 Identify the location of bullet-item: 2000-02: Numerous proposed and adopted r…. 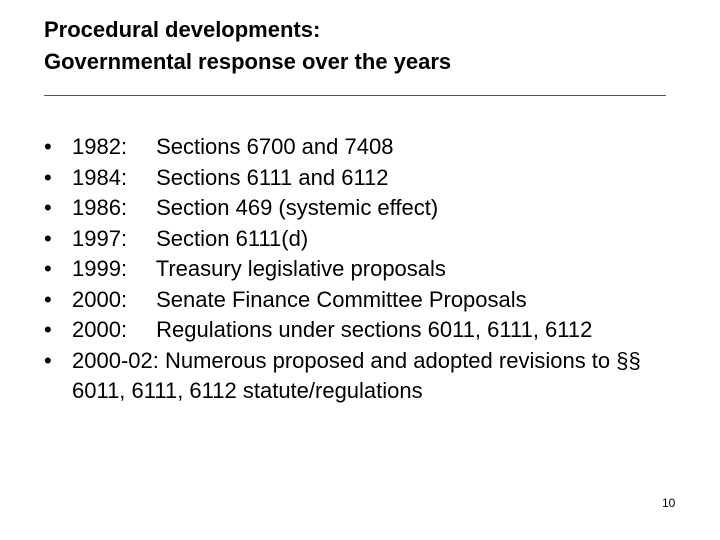
(356, 376).